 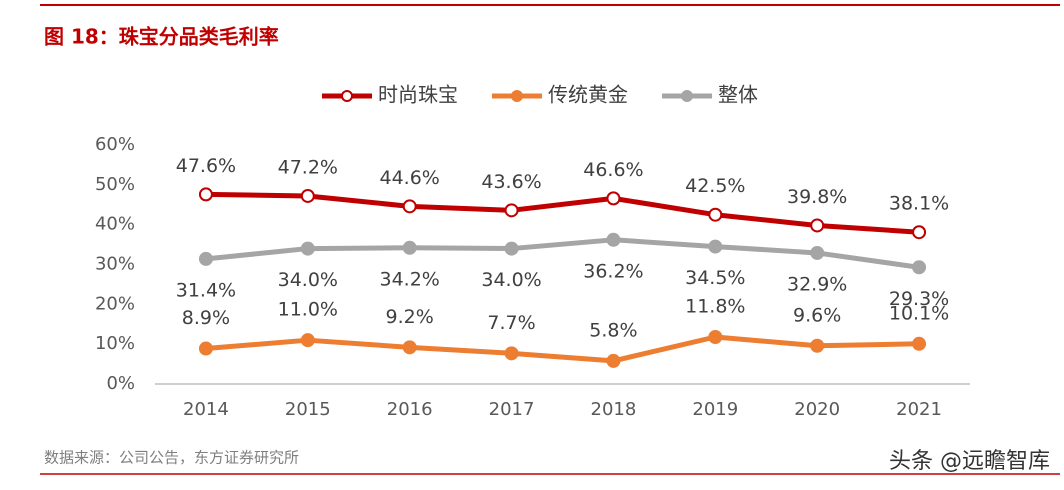 What do you see at coordinates (115, 264) in the screenshot?
I see `y-tick-label: 30%` at bounding box center [115, 264].